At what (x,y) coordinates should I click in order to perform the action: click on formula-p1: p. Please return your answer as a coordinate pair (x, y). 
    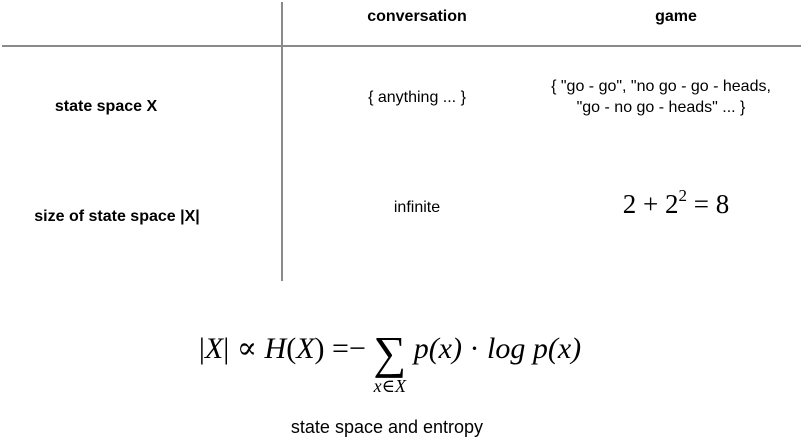
    Looking at the image, I should click on (421, 348).